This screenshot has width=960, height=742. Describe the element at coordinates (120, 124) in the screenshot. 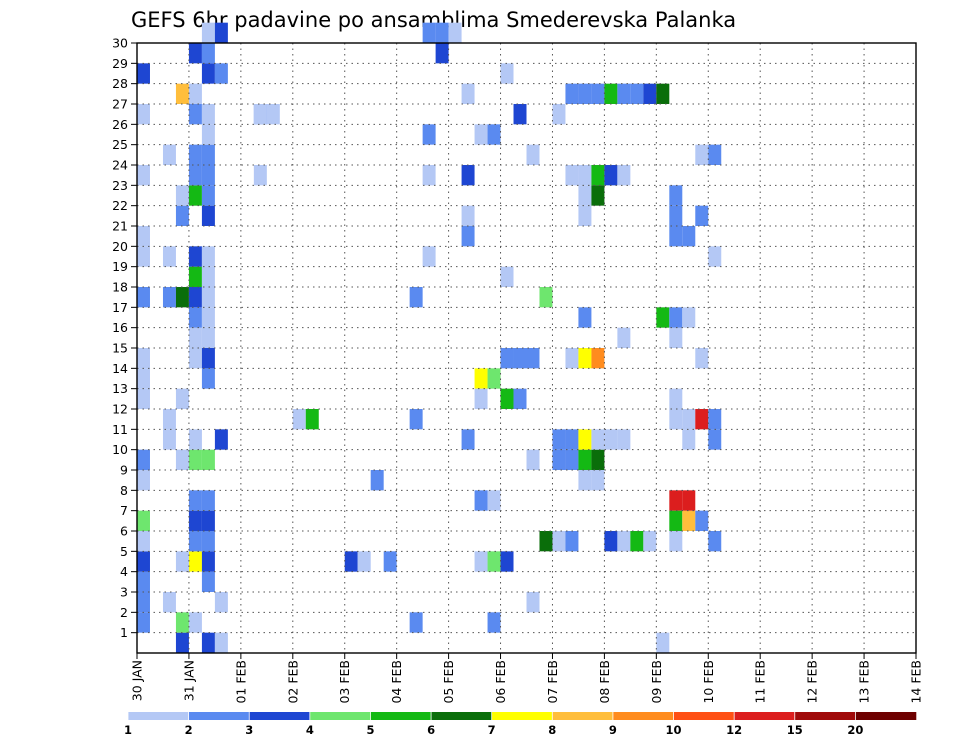

I see `y-tick-label: 26` at that location.